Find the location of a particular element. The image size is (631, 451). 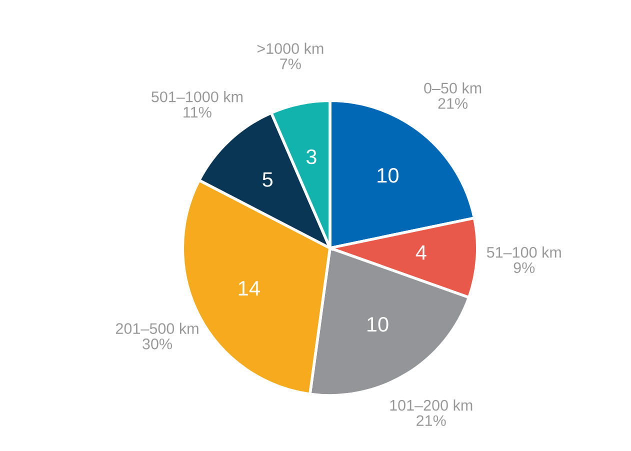

data-label: 3 is located at coordinates (311, 156).